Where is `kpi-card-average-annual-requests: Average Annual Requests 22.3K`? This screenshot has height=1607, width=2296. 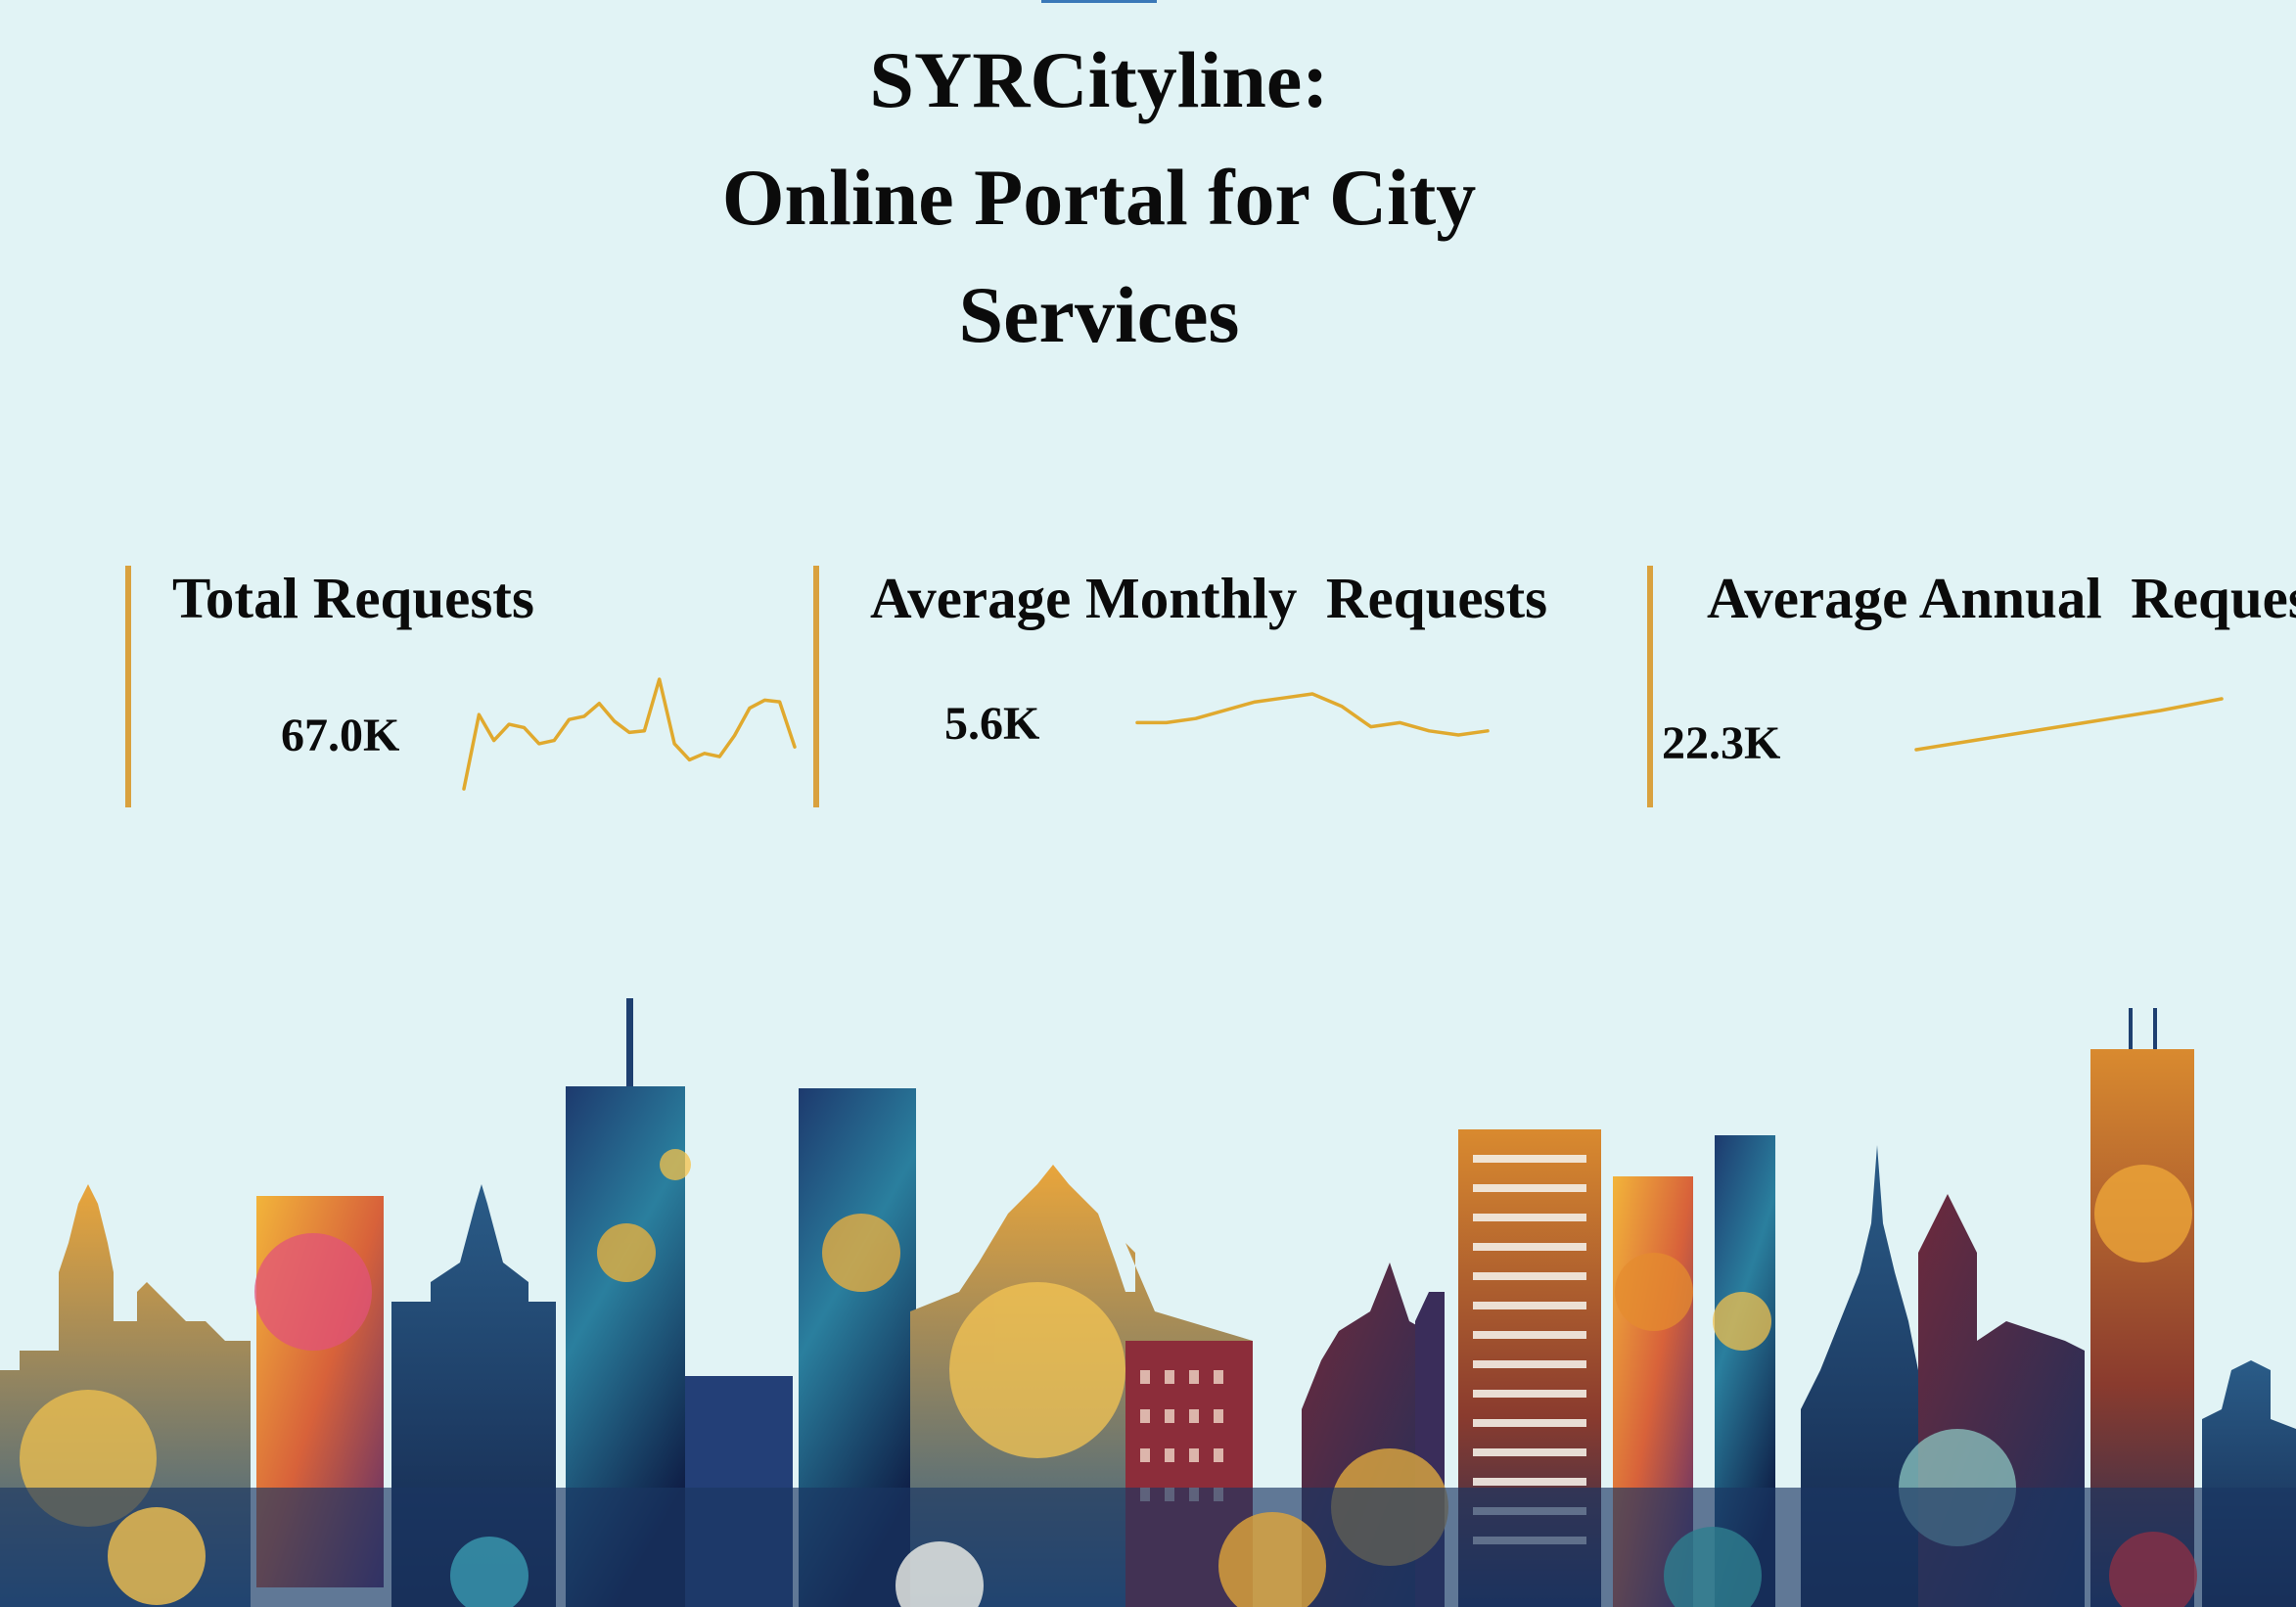
kpi-card-average-annual-requests: Average Annual Requests 22.3K is located at coordinates (1973, 685).